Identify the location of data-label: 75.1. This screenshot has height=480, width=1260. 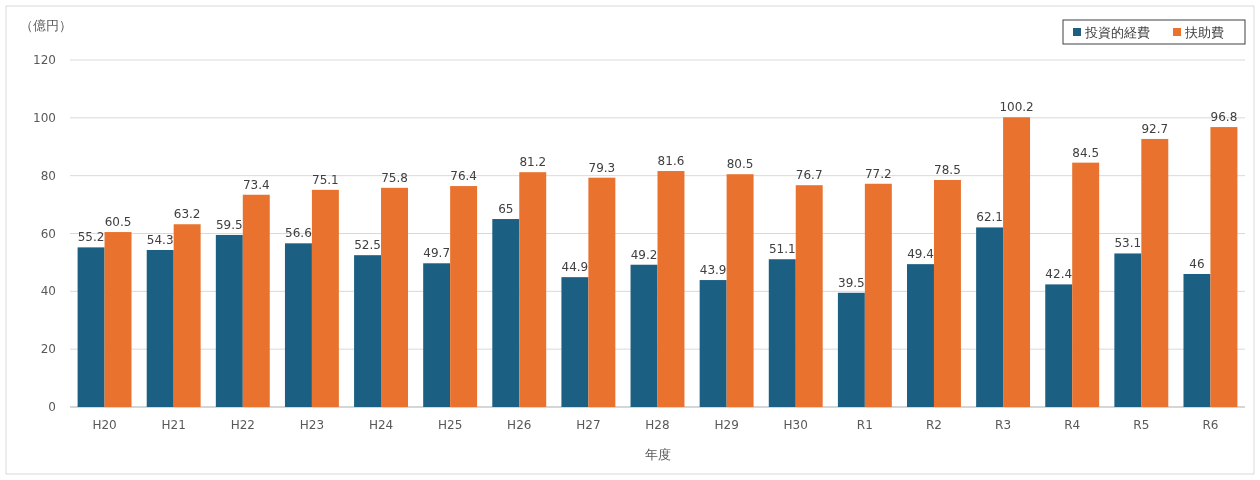
(325, 179).